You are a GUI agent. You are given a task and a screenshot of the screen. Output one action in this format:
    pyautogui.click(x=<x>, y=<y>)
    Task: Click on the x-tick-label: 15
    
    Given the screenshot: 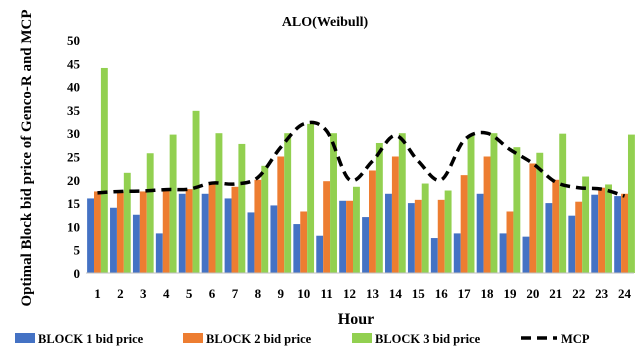 What is the action you would take?
    pyautogui.click(x=419, y=293)
    